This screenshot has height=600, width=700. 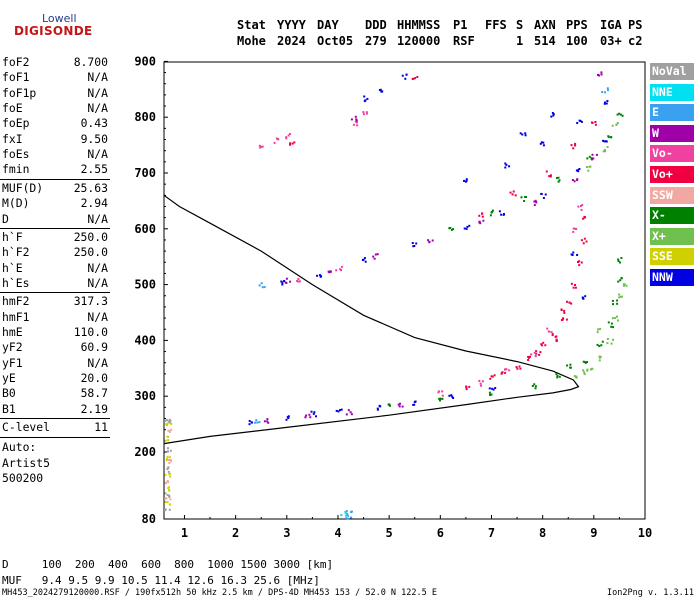 What do you see at coordinates (145, 396) in the screenshot?
I see `y-tick-label: 300` at bounding box center [145, 396].